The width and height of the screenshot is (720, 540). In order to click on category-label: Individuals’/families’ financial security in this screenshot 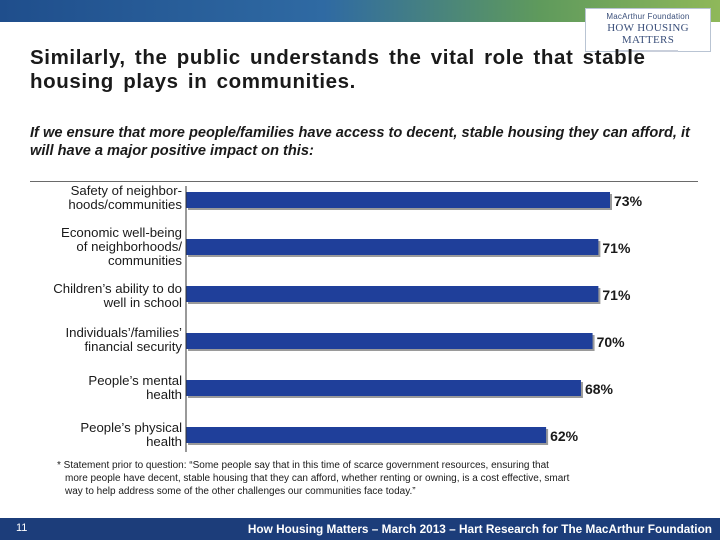, I will do `click(92, 340)`.